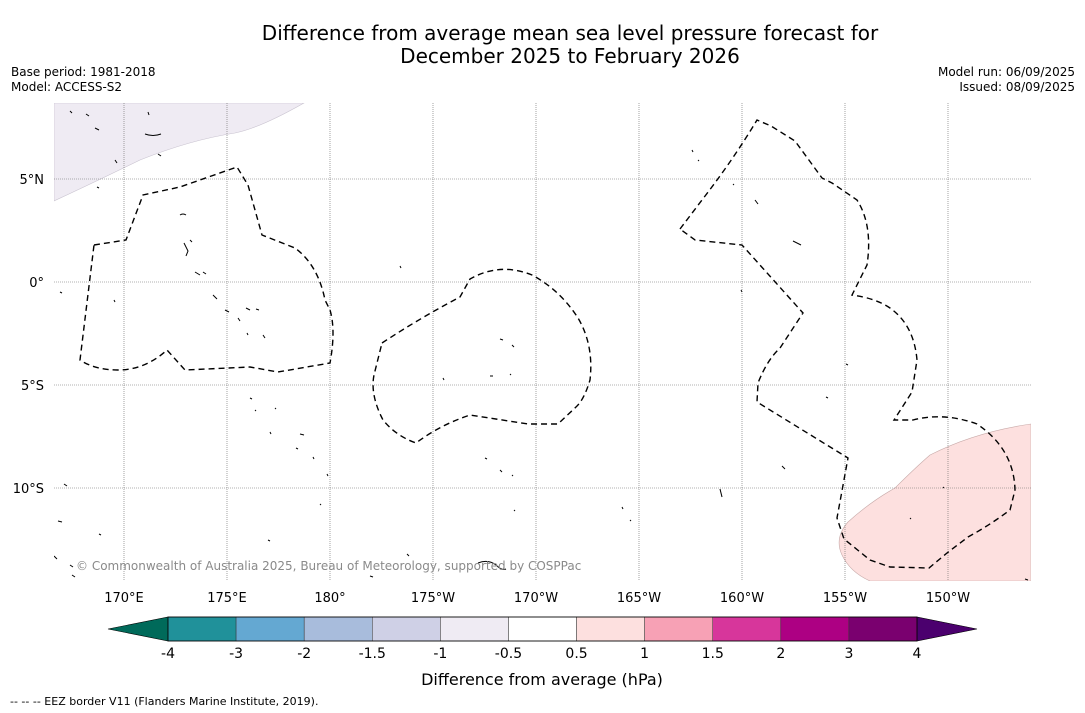  What do you see at coordinates (570, 56) in the screenshot?
I see `map-title-line2: December 2025 to February 2026` at bounding box center [570, 56].